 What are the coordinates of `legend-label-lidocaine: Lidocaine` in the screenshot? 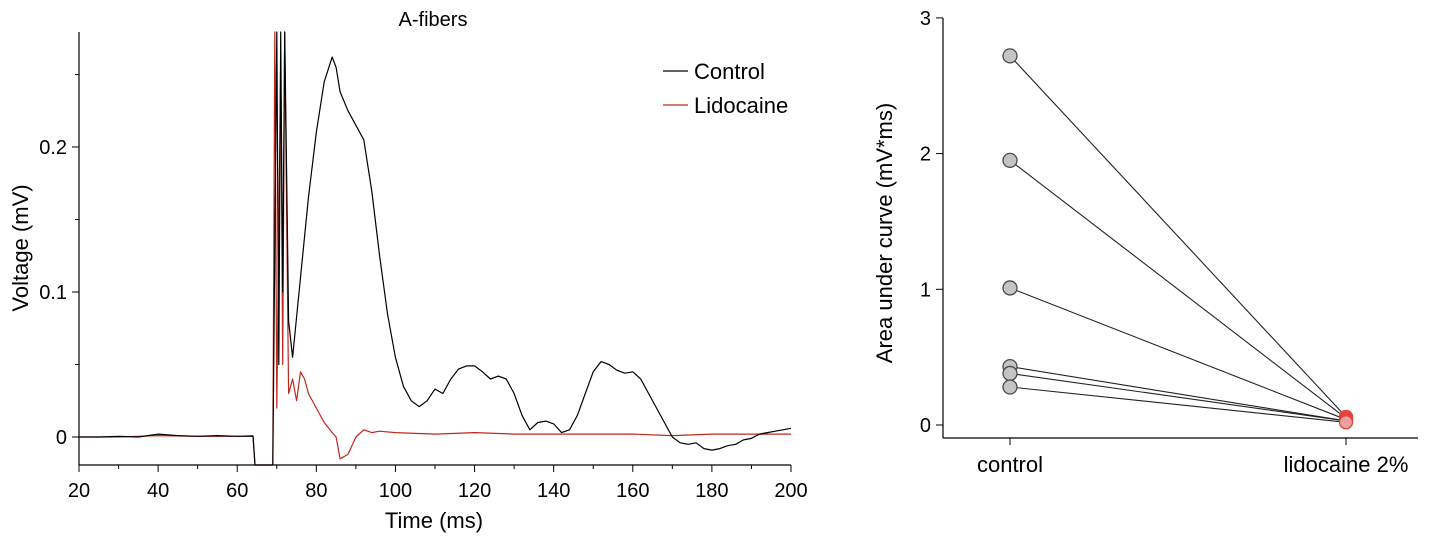 It's located at (741, 105).